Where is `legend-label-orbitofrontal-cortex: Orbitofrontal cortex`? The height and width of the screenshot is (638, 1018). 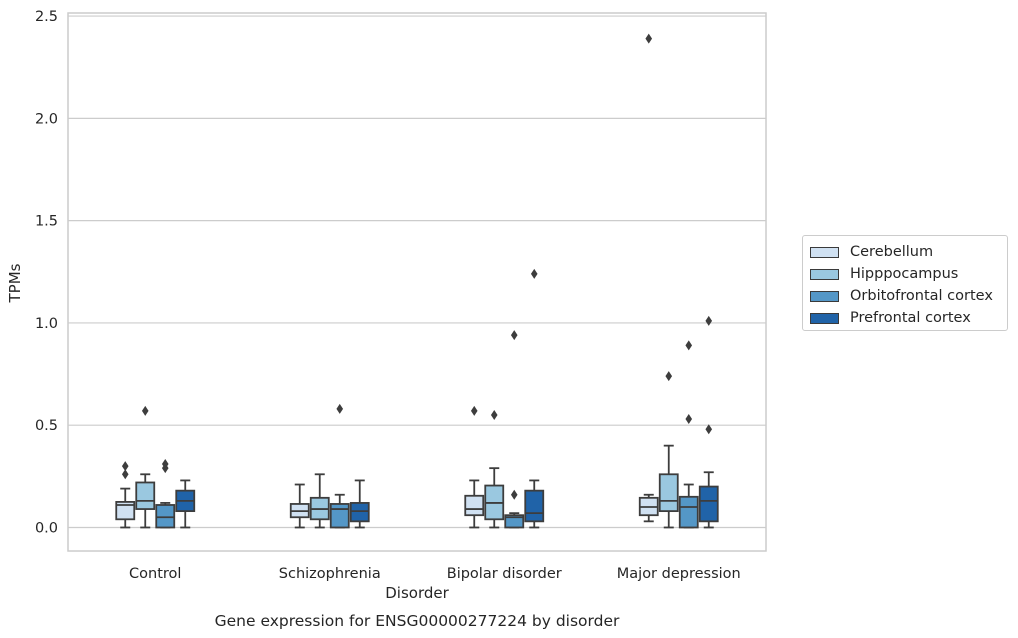 legend-label-orbitofrontal-cortex: Orbitofrontal cortex is located at coordinates (921, 296).